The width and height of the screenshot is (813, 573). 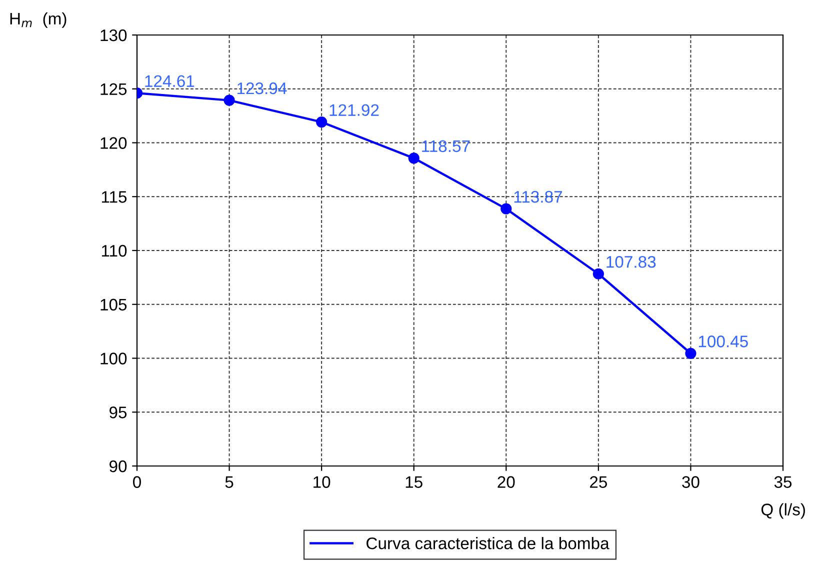 What do you see at coordinates (414, 482) in the screenshot?
I see `x-tick-label: 15` at bounding box center [414, 482].